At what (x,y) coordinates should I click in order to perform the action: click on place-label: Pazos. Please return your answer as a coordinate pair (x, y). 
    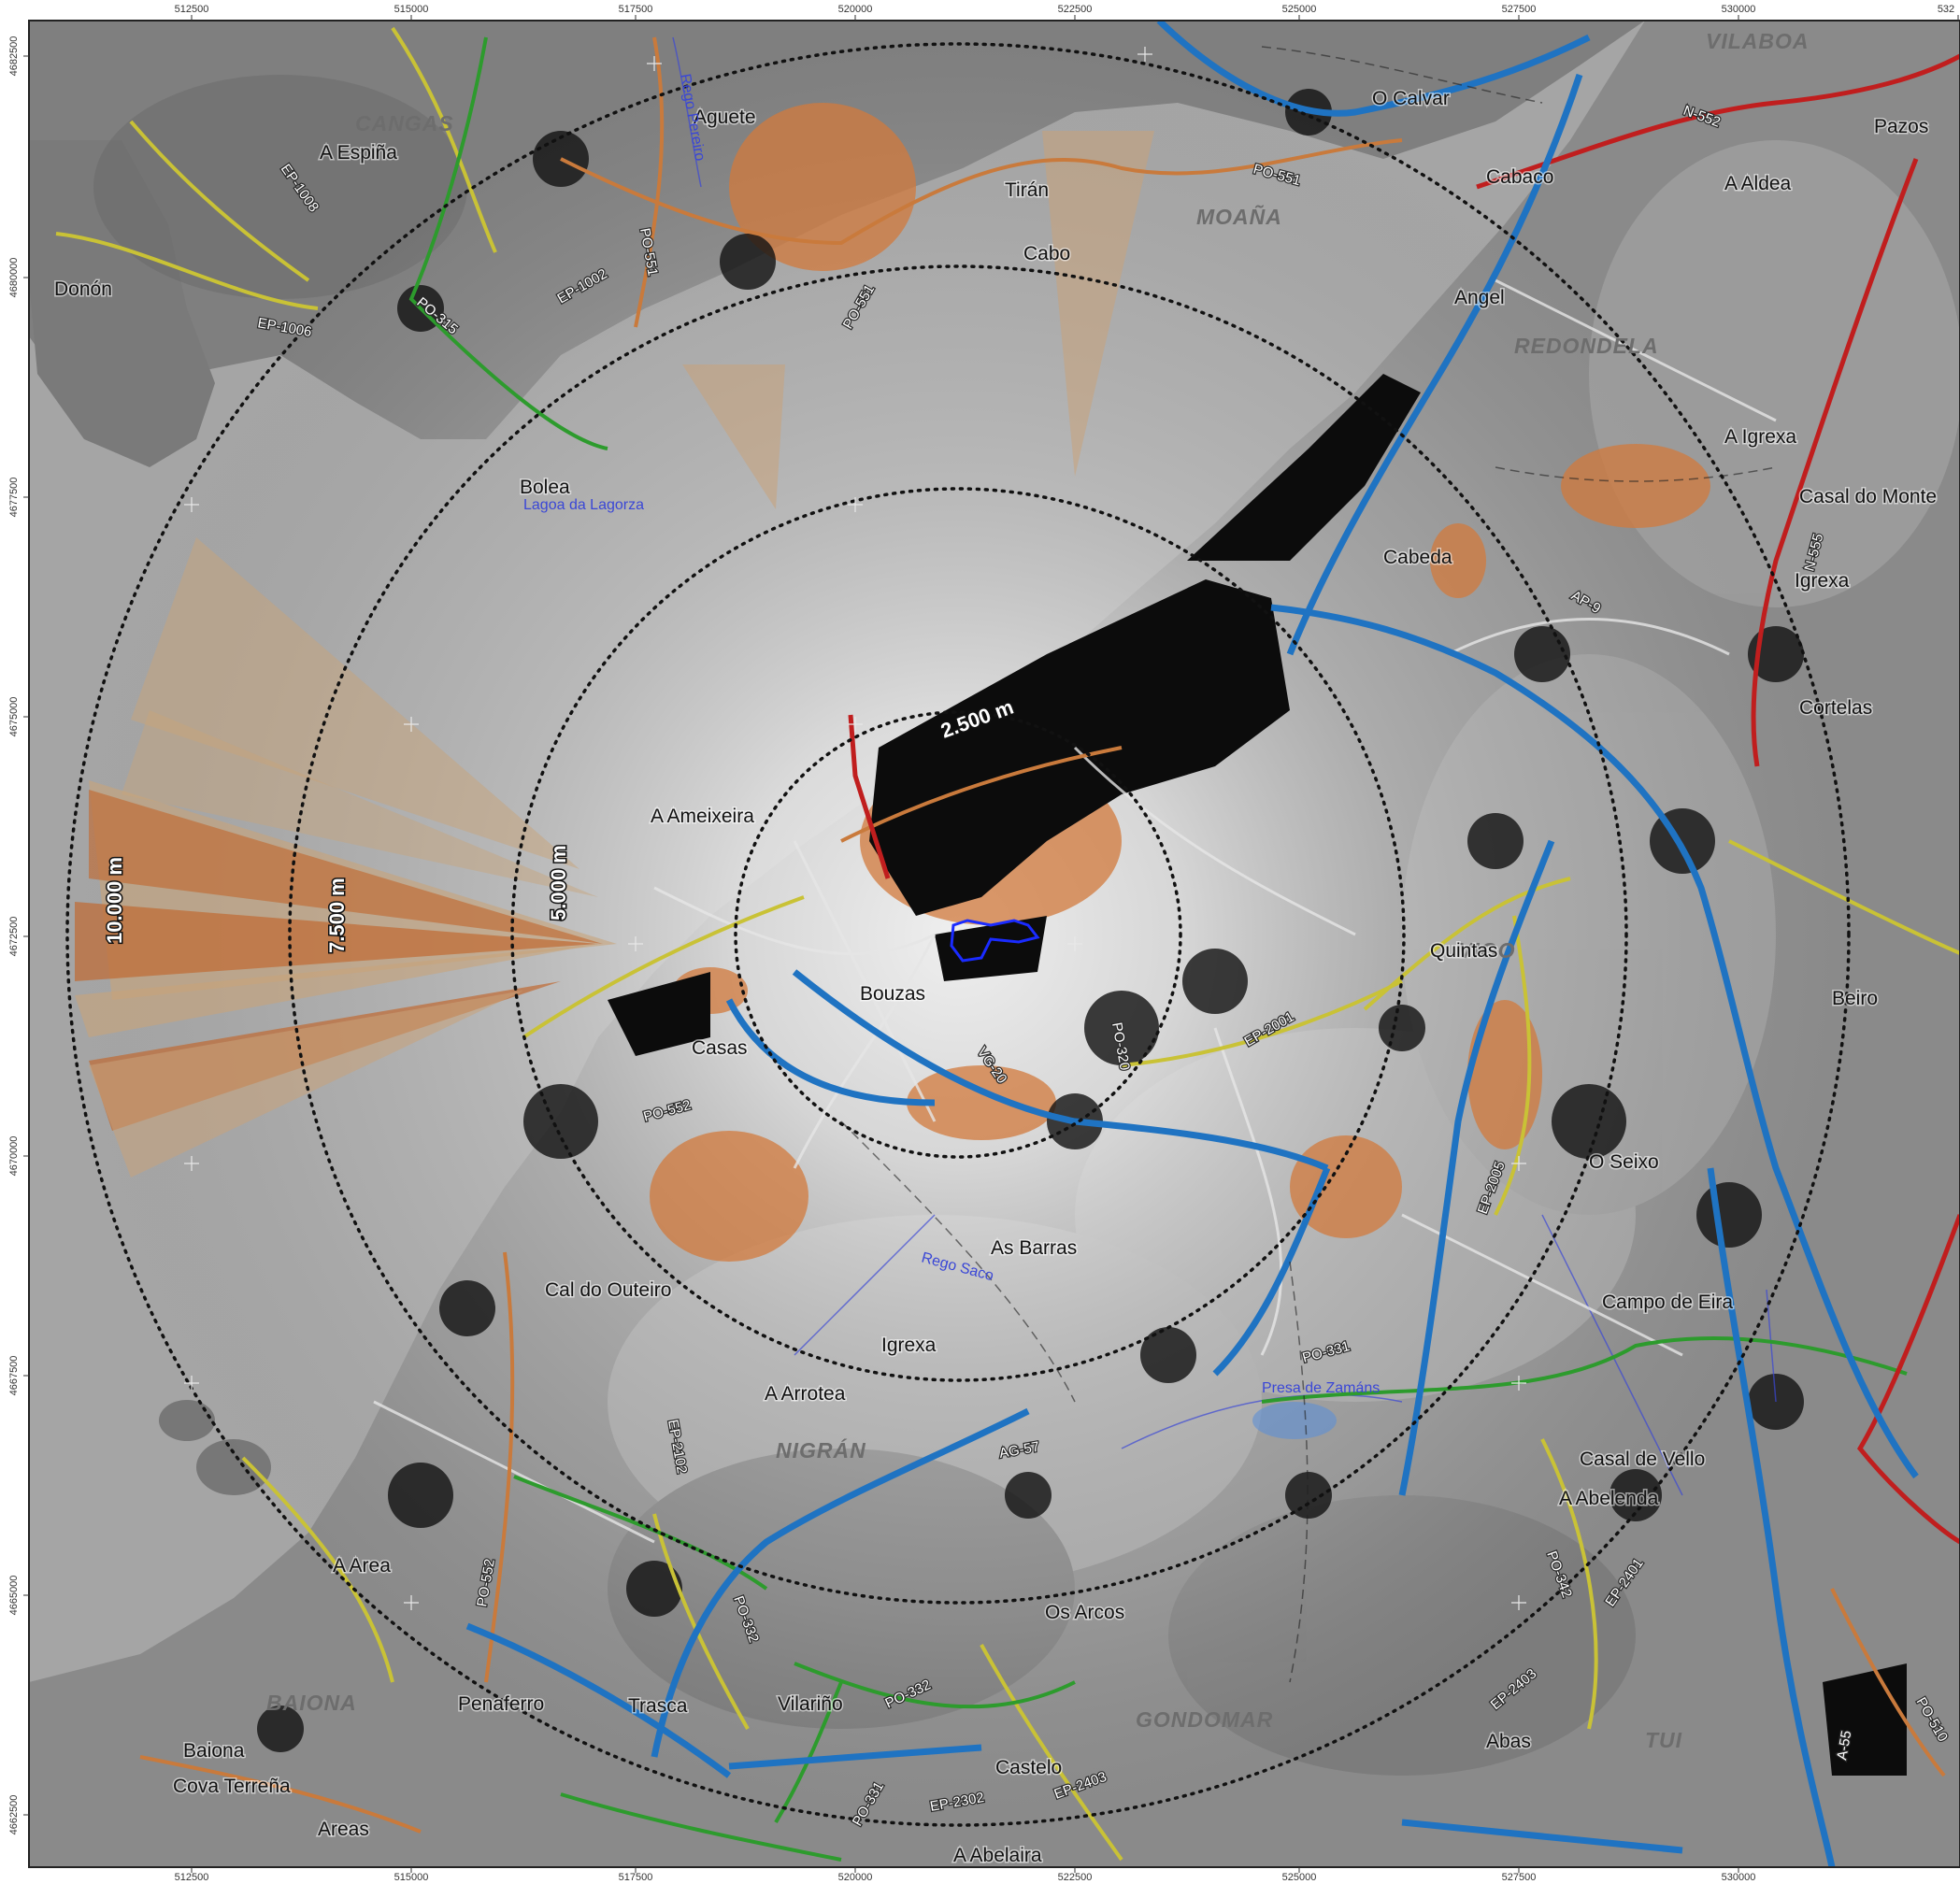
    Looking at the image, I should click on (1901, 126).